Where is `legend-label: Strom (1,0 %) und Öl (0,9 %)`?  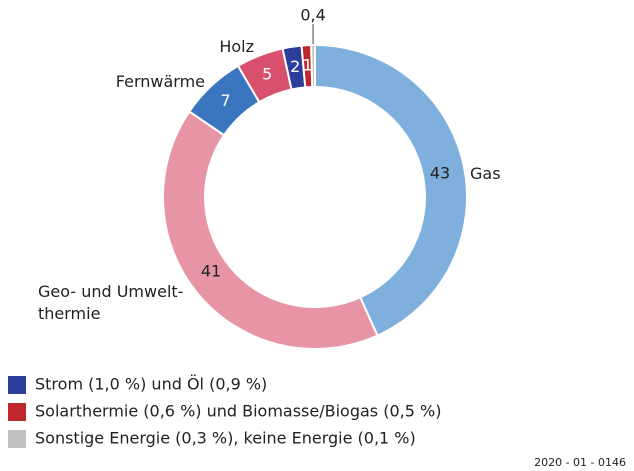
legend-label: Strom (1,0 %) und Öl (0,9 %) is located at coordinates (151, 384).